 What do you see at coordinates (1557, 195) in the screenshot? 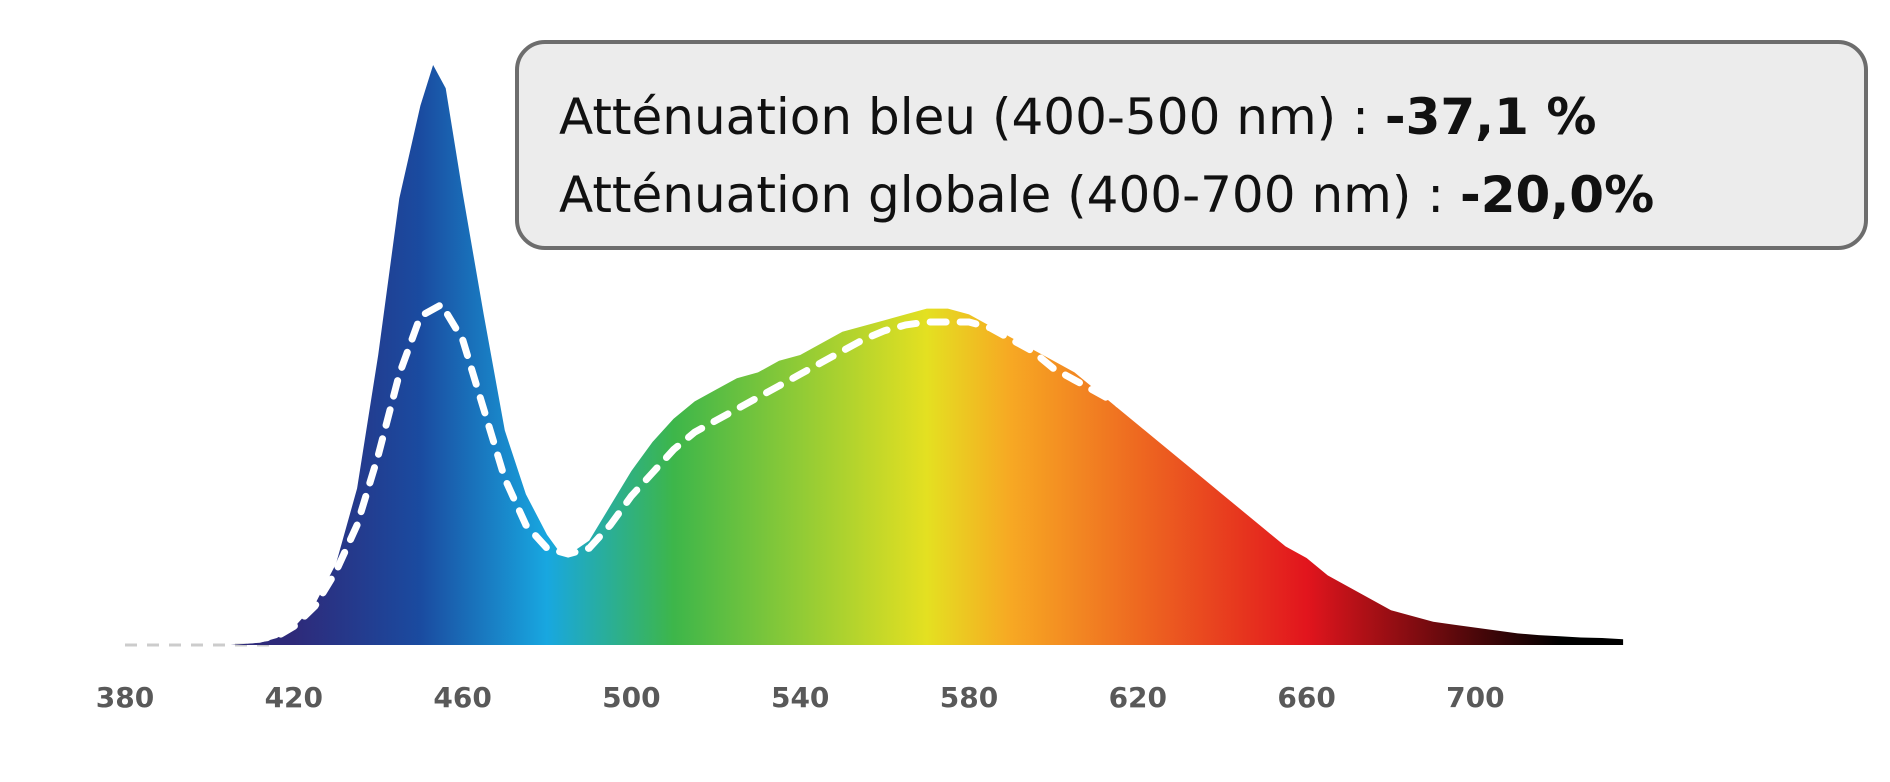
I see `legend-value-global: -20,0%` at bounding box center [1557, 195].